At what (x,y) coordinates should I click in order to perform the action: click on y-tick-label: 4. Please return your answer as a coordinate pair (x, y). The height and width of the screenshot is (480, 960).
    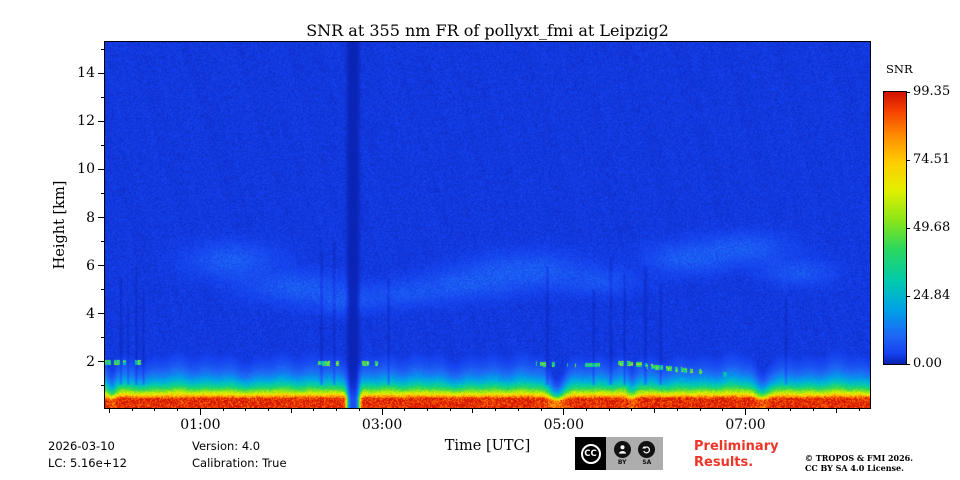
    Looking at the image, I should click on (90, 313).